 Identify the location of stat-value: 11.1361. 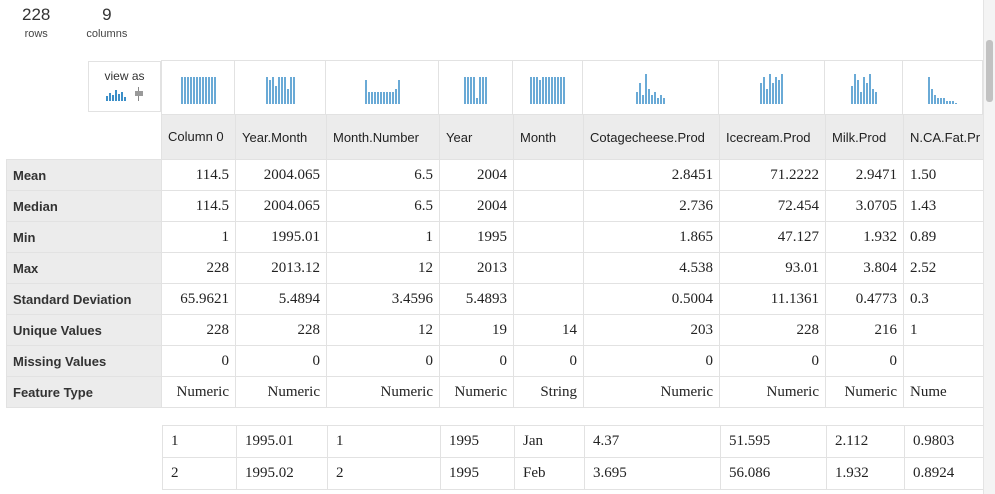
(772, 299).